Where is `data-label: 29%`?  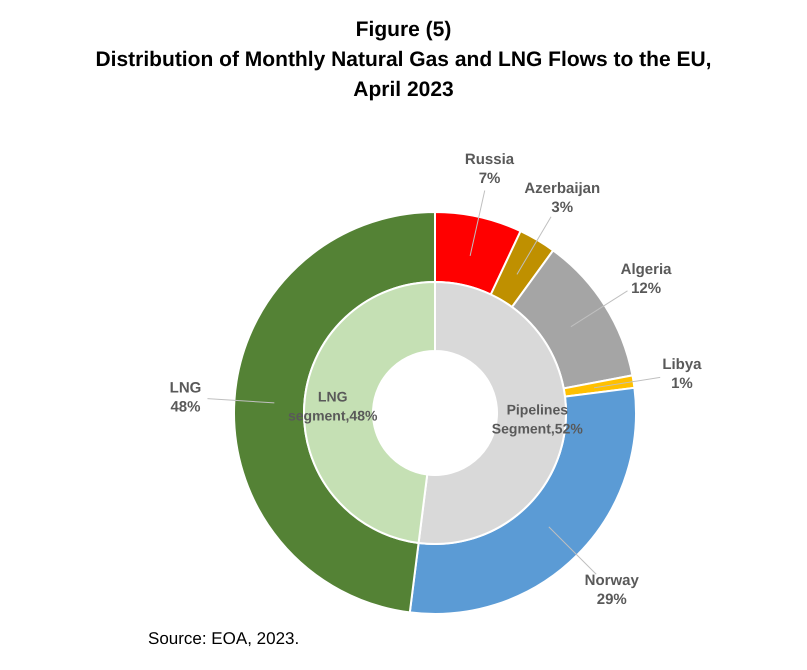 data-label: 29% is located at coordinates (611, 599).